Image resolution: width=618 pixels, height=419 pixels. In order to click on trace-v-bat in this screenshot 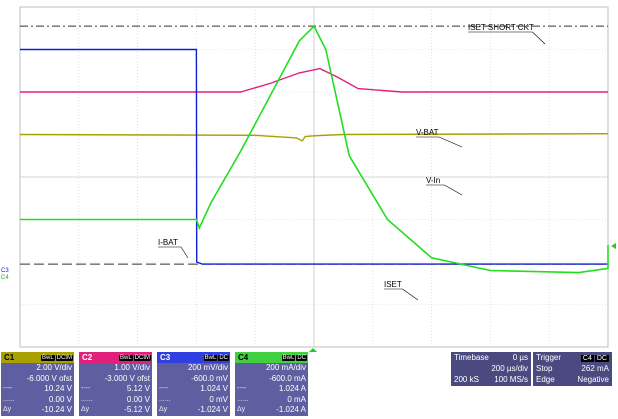, I will do `click(314, 80)`.